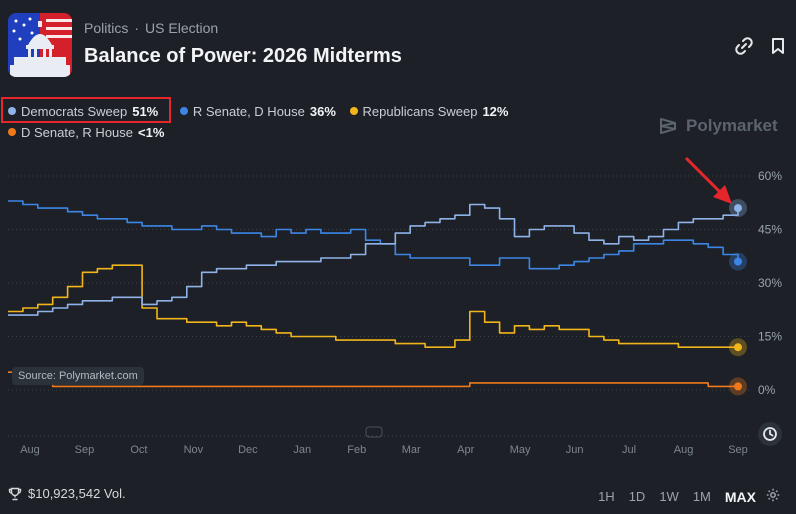 Image resolution: width=796 pixels, height=514 pixels. What do you see at coordinates (770, 434) in the screenshot?
I see `clock-icon` at bounding box center [770, 434].